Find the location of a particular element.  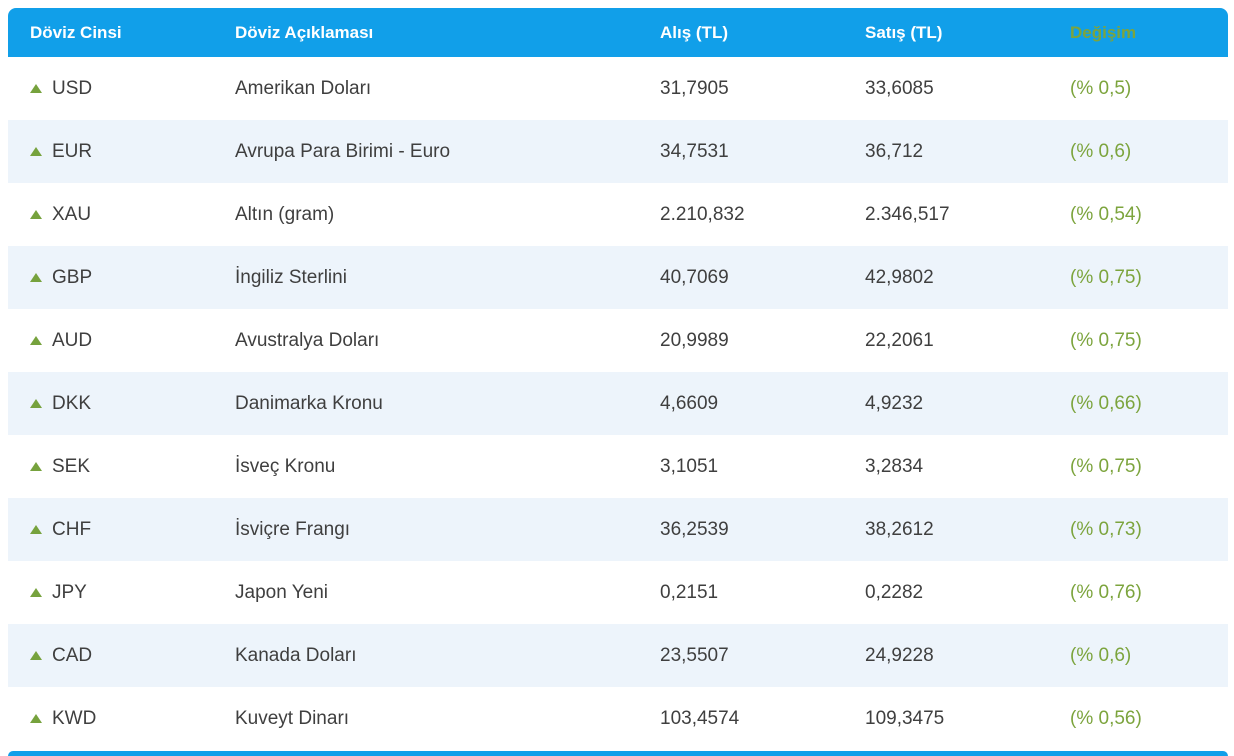

currency-code: AUD is located at coordinates (72, 340).